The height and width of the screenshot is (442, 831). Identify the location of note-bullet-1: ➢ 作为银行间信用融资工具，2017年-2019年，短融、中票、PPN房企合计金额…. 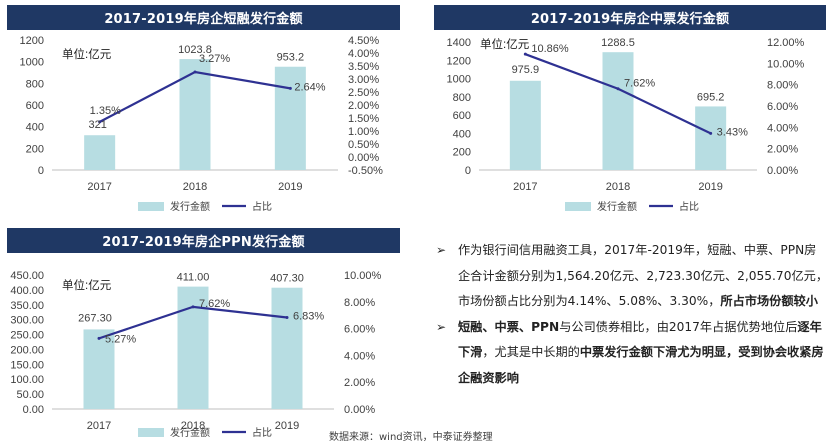
(632, 276).